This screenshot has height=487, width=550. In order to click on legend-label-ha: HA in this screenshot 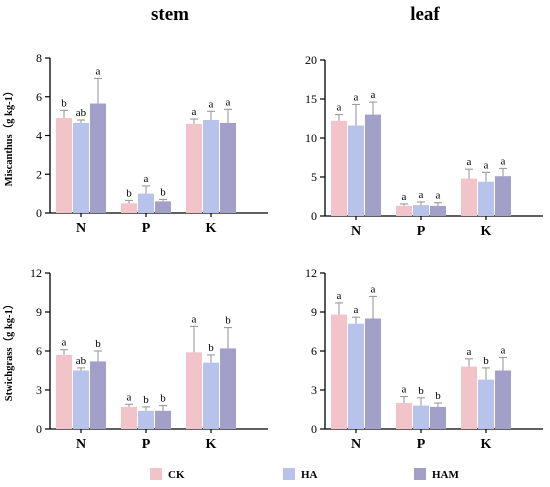, I will do `click(309, 475)`.